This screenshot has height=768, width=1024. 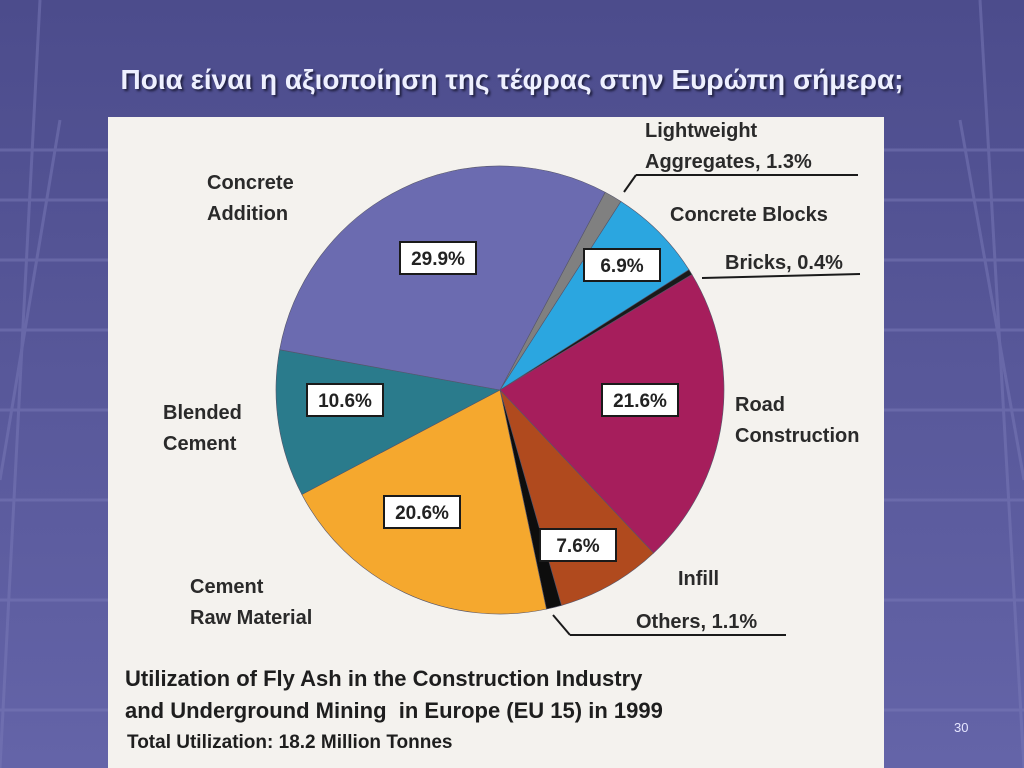 I want to click on value-label: 29.9%, so click(x=438, y=259).